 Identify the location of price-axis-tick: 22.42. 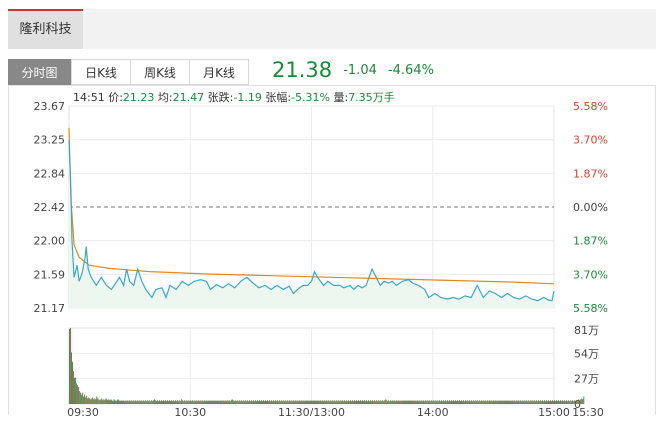
(50, 207).